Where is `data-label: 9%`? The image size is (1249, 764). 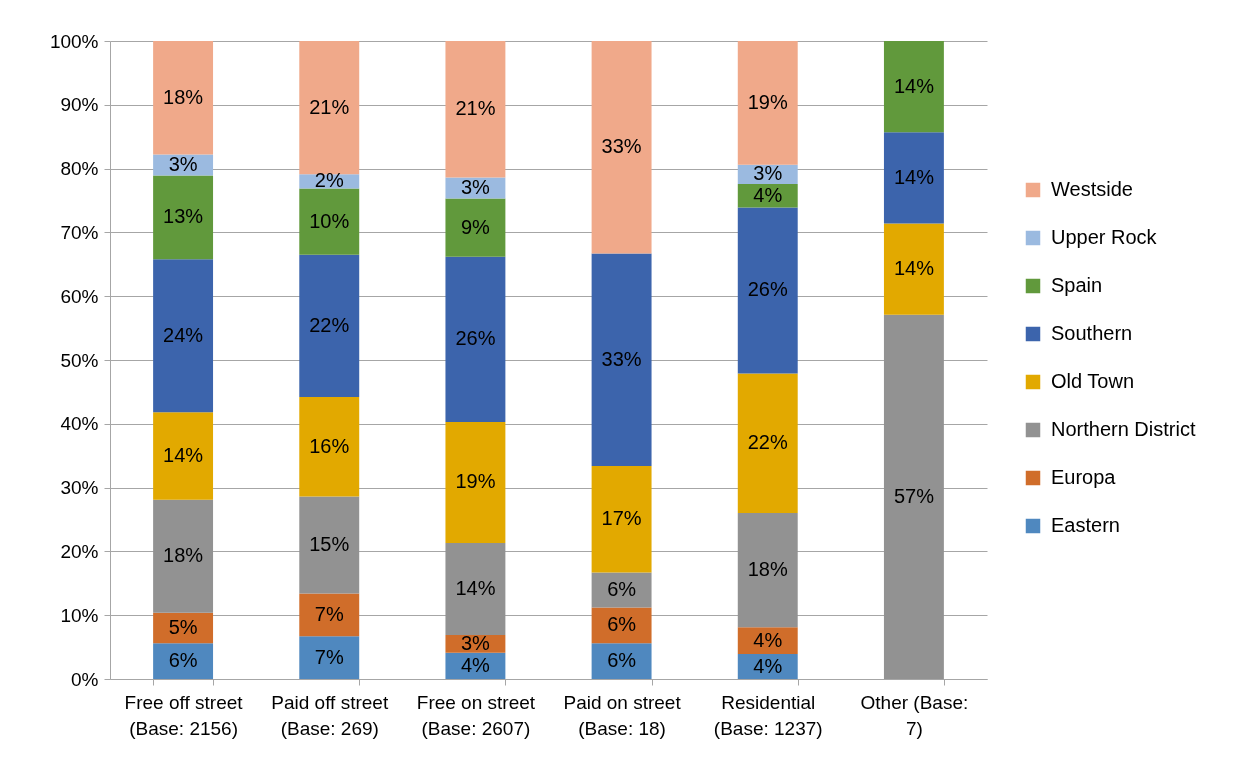 data-label: 9% is located at coordinates (475, 226).